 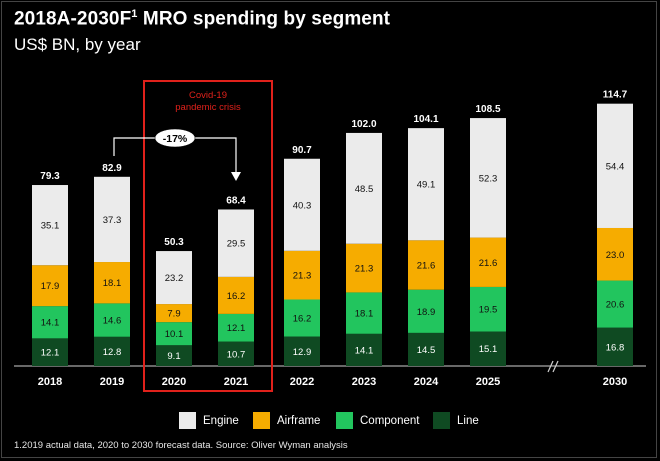 I want to click on legend-engine: Engine, so click(x=209, y=420).